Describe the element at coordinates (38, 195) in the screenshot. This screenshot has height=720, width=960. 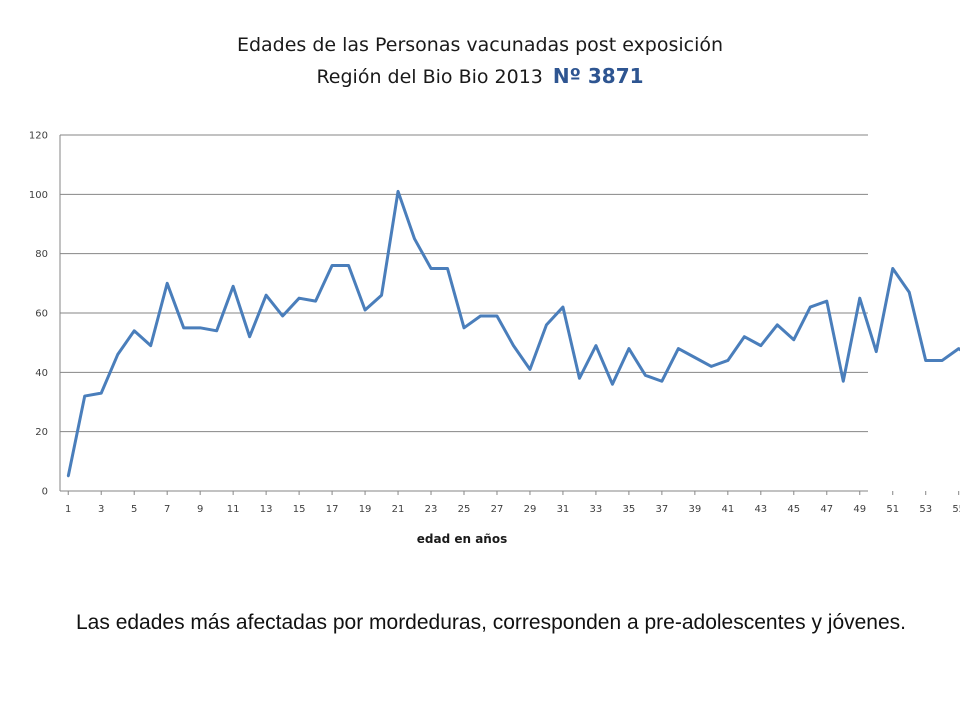
I see `y-tick-label-100: 100` at that location.